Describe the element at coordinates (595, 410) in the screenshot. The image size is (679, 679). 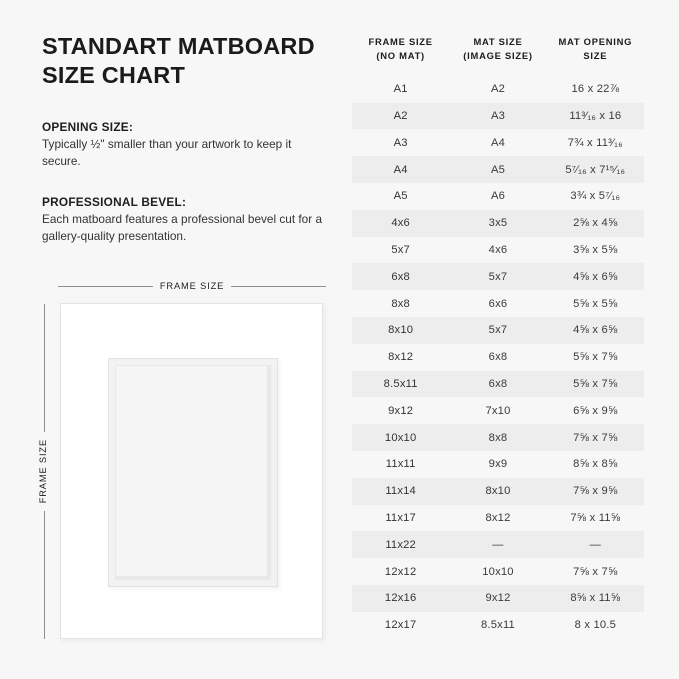
I see `cell-mat-opening-size: 6⅝ x 9⅝` at that location.